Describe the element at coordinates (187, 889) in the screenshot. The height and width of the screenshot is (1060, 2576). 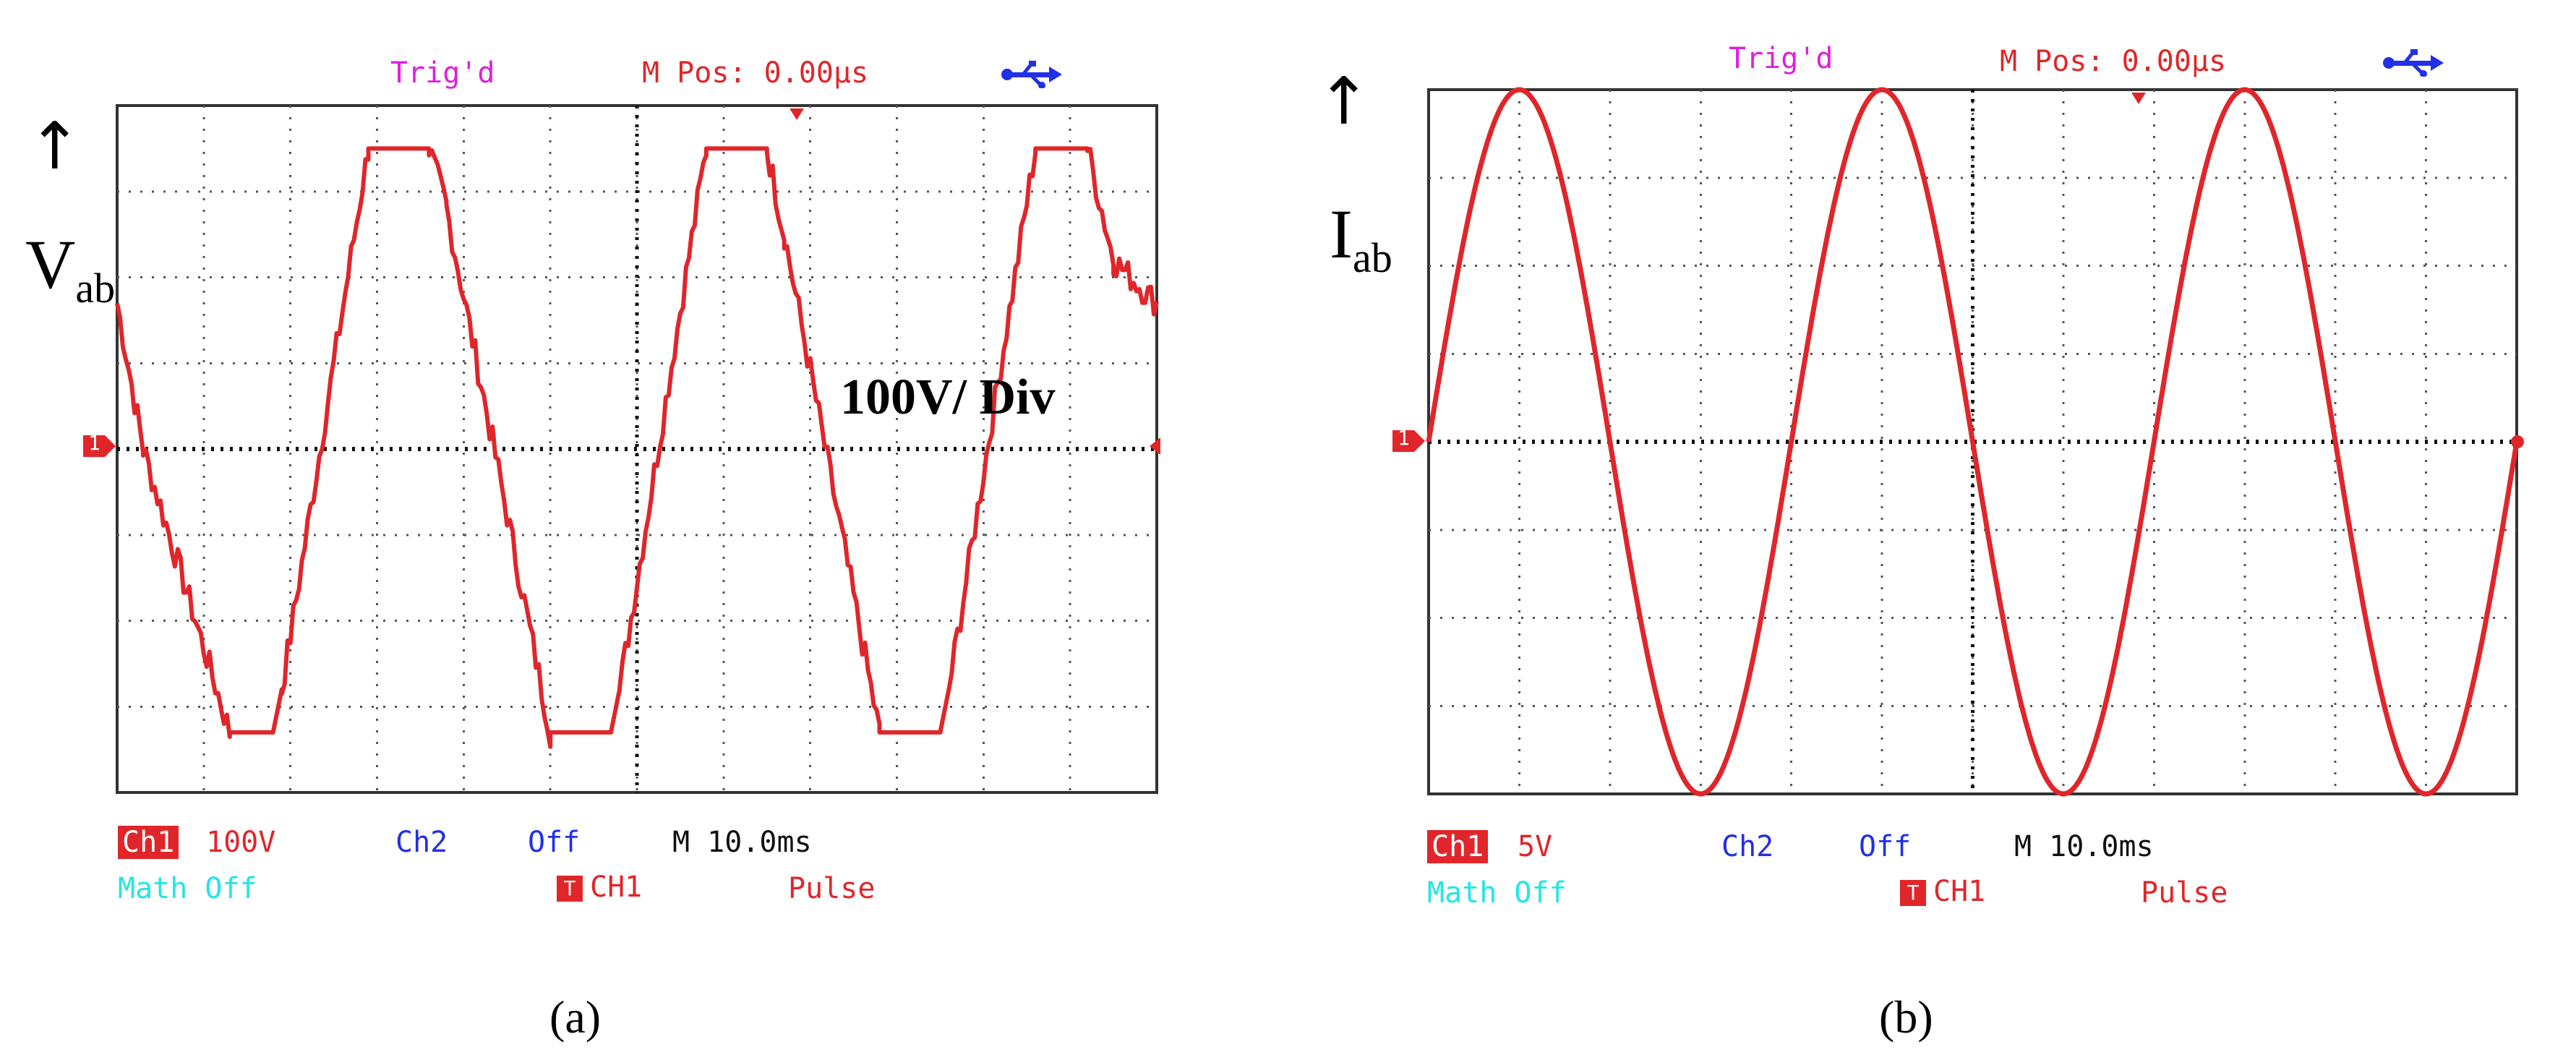
I see `math-state-a: Math Off` at that location.